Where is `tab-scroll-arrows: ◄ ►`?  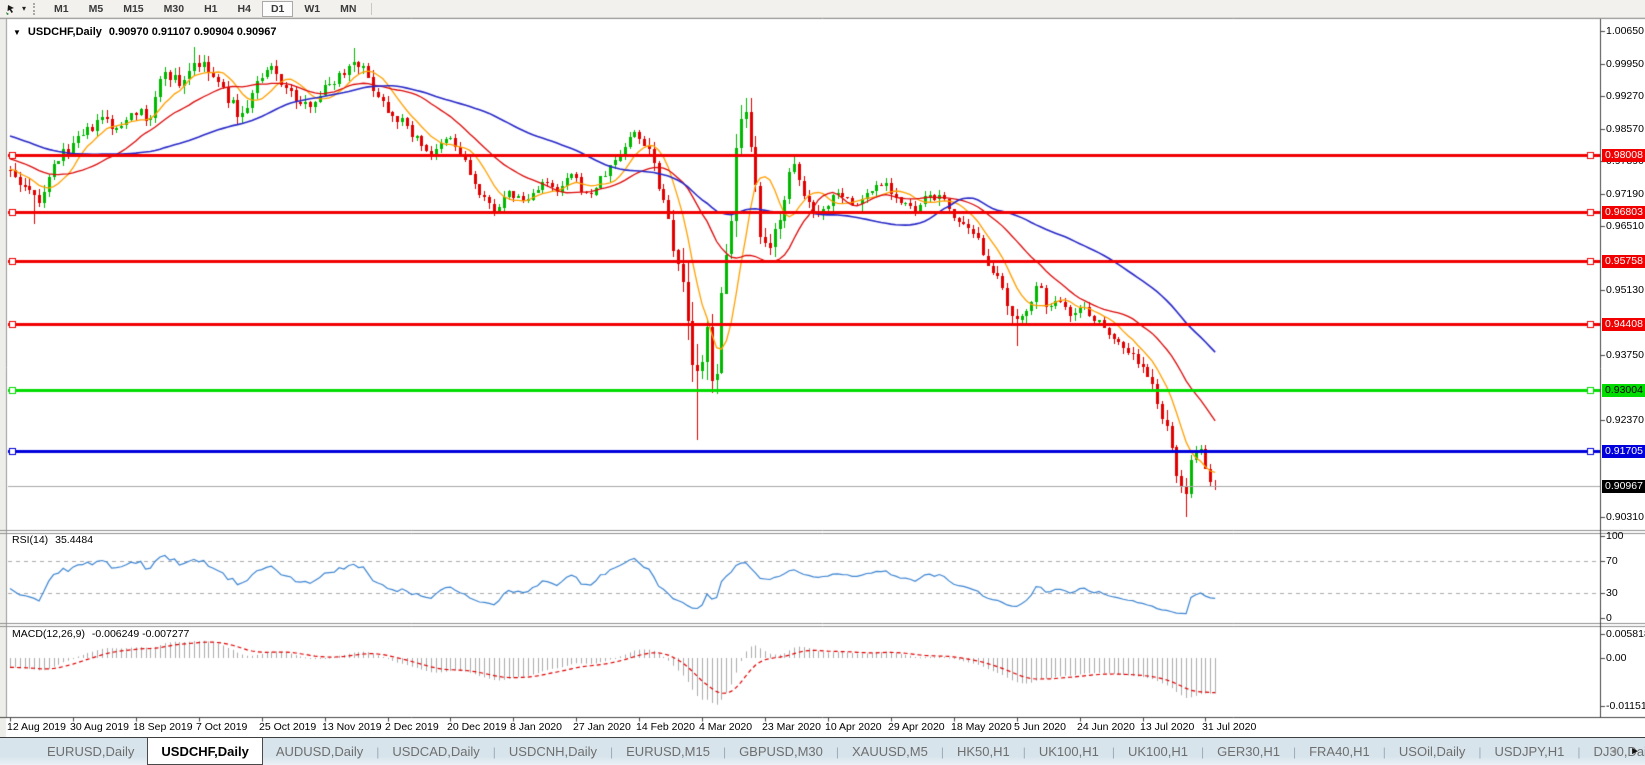
tab-scroll-arrows: ◄ ► is located at coordinates (1624, 751).